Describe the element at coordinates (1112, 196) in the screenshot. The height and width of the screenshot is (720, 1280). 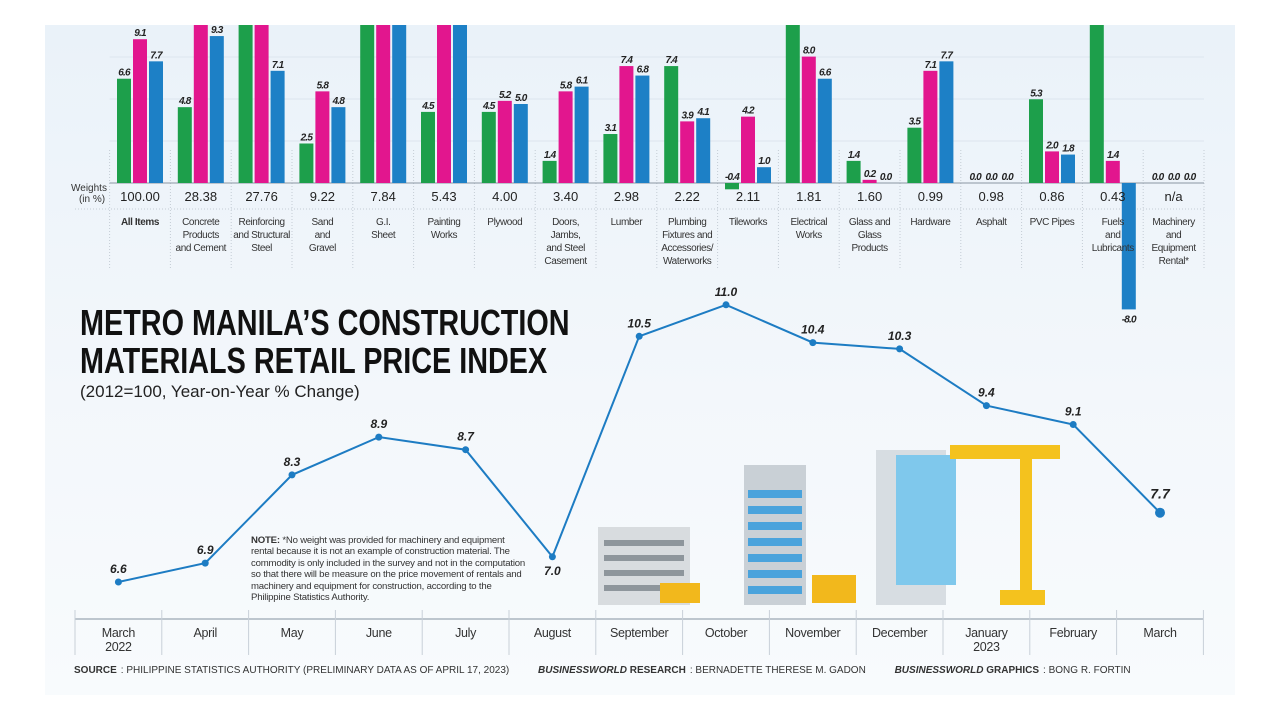
I see `weight-value: 0.43` at that location.